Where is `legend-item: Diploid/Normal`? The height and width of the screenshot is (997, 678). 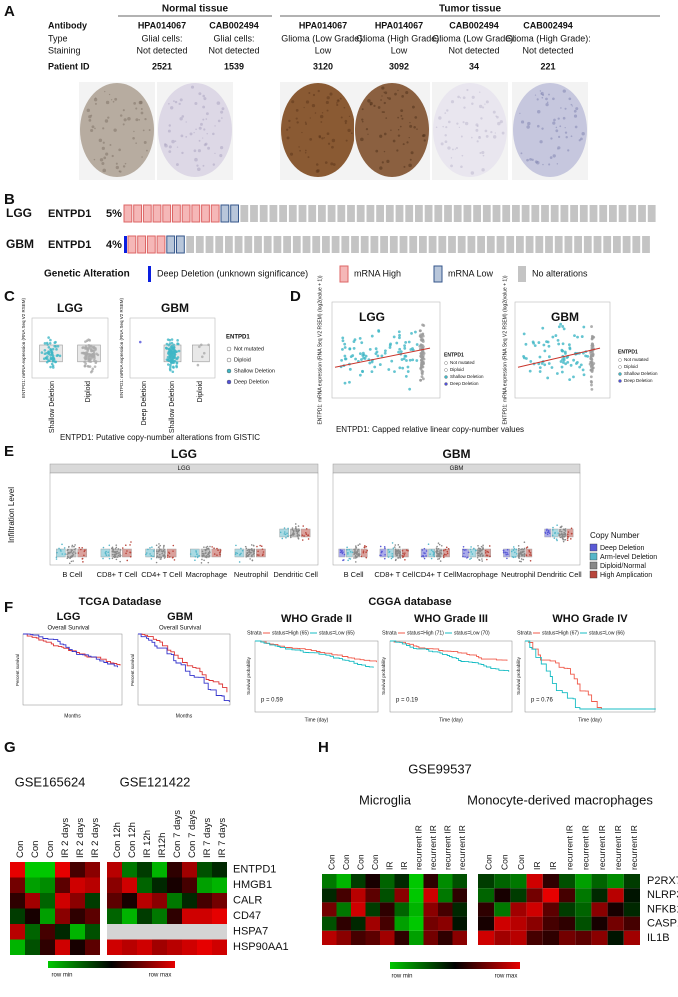
legend-item: Diploid/Normal is located at coordinates (623, 566).